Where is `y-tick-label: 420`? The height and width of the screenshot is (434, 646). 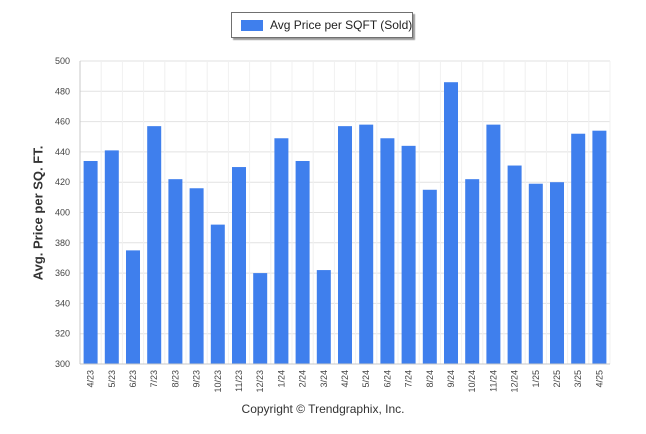 y-tick-label: 420 is located at coordinates (62, 182).